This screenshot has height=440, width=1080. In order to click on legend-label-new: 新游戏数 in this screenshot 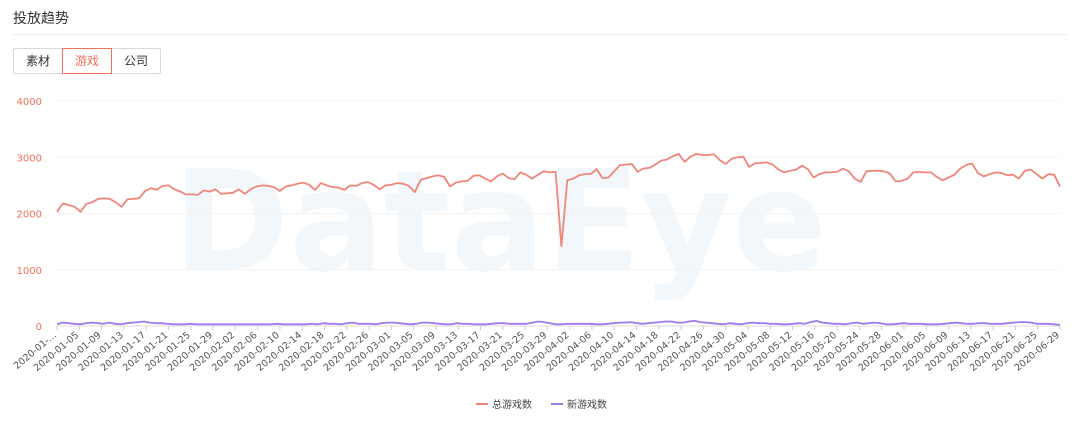, I will do `click(587, 404)`.